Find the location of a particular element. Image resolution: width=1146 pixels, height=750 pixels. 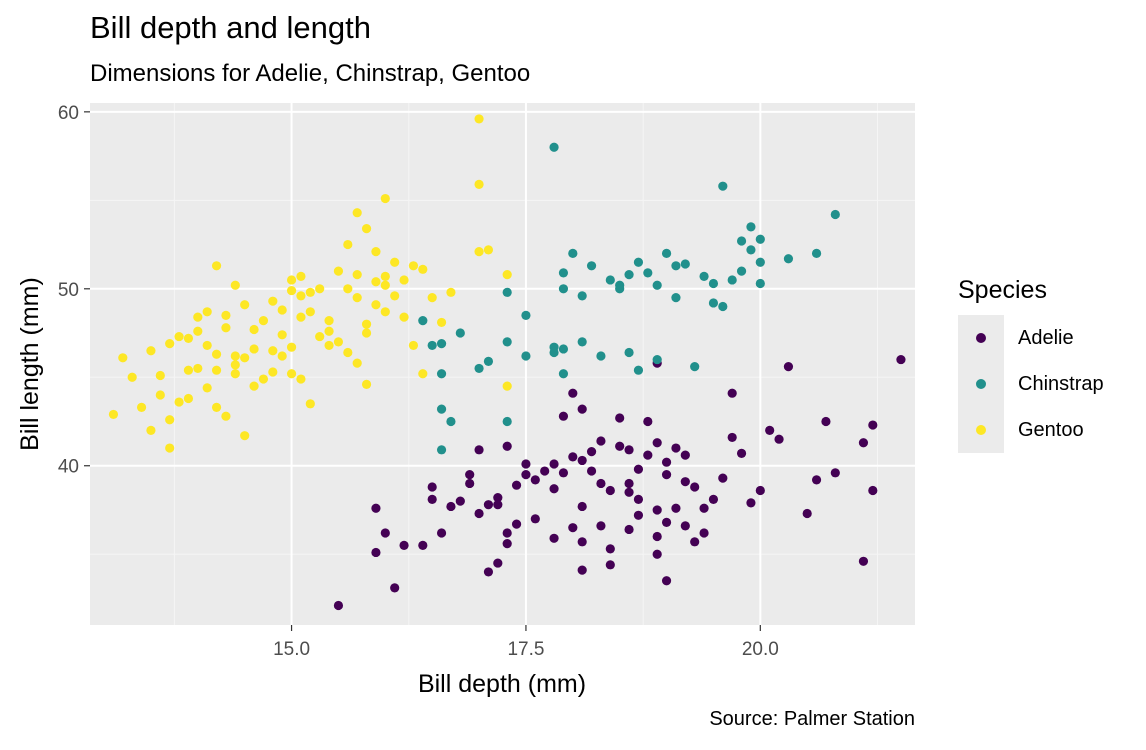

y-axis-ticks: 40 50 60 is located at coordinates (74, 290).